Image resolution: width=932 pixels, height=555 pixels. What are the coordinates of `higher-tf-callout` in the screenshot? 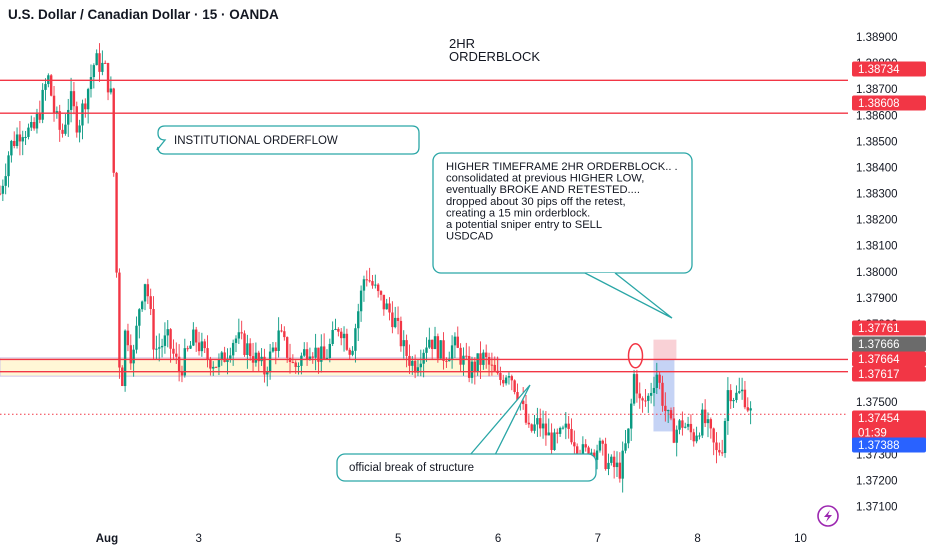 It's located at (562, 213).